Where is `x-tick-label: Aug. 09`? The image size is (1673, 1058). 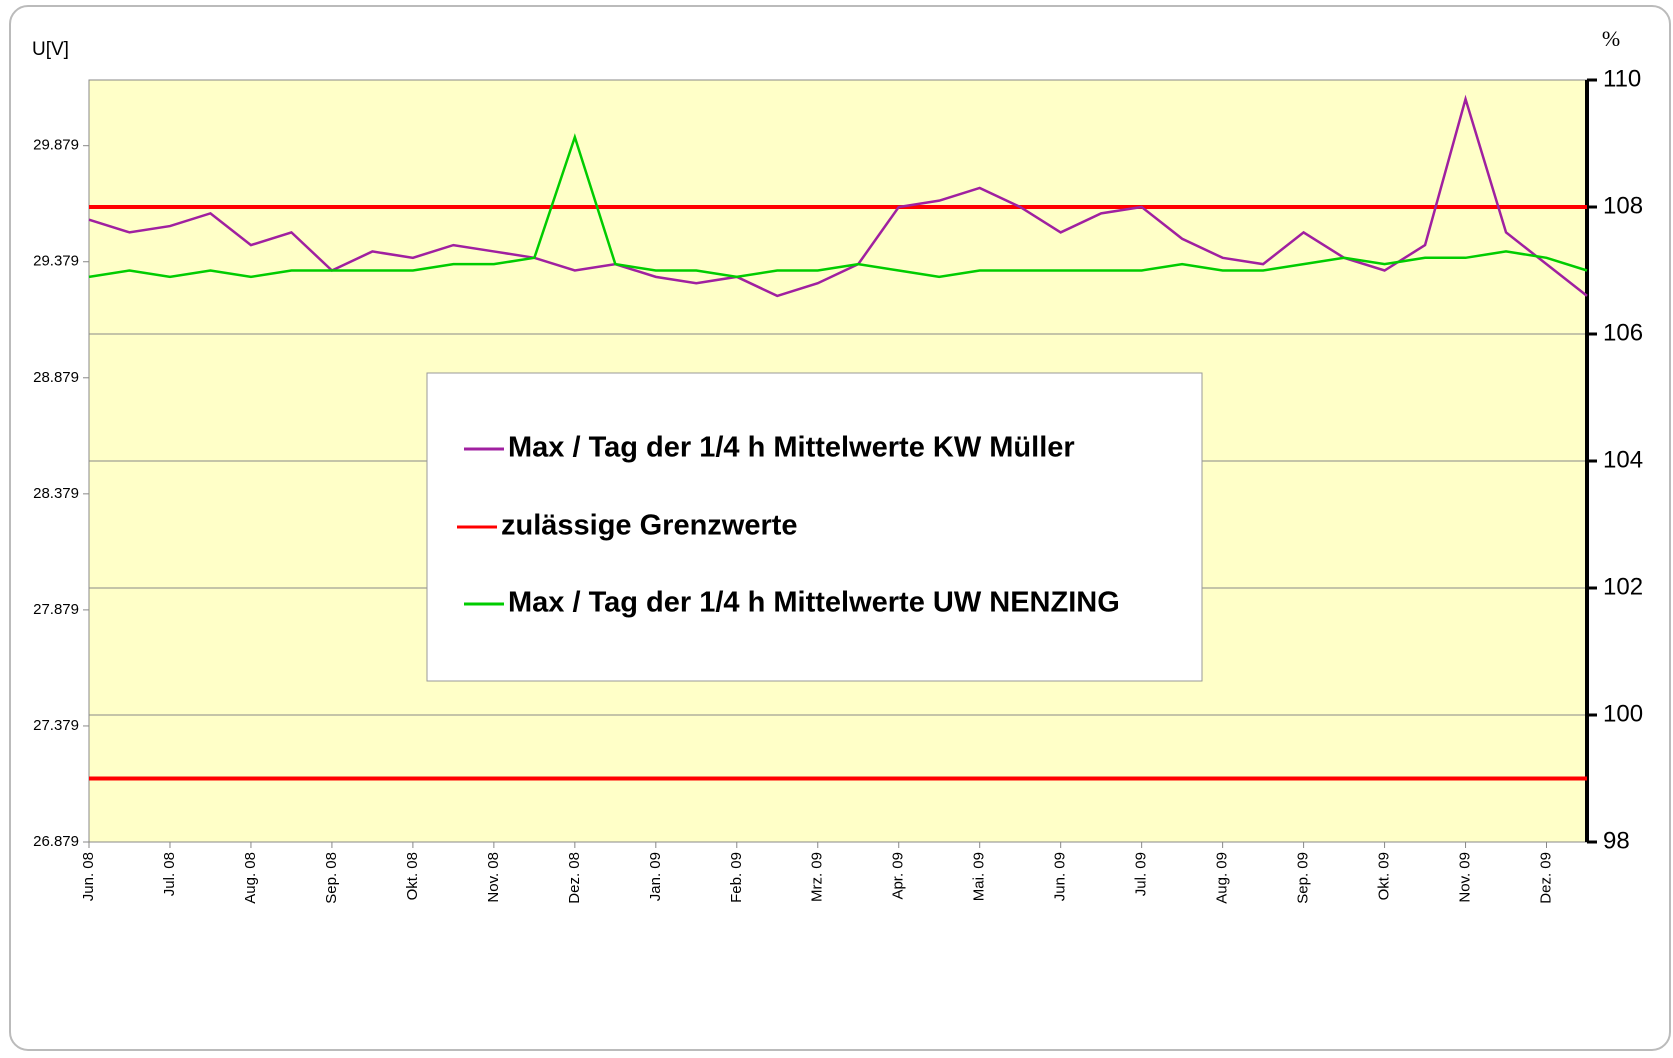 x-tick-label: Aug. 09 is located at coordinates (1222, 878).